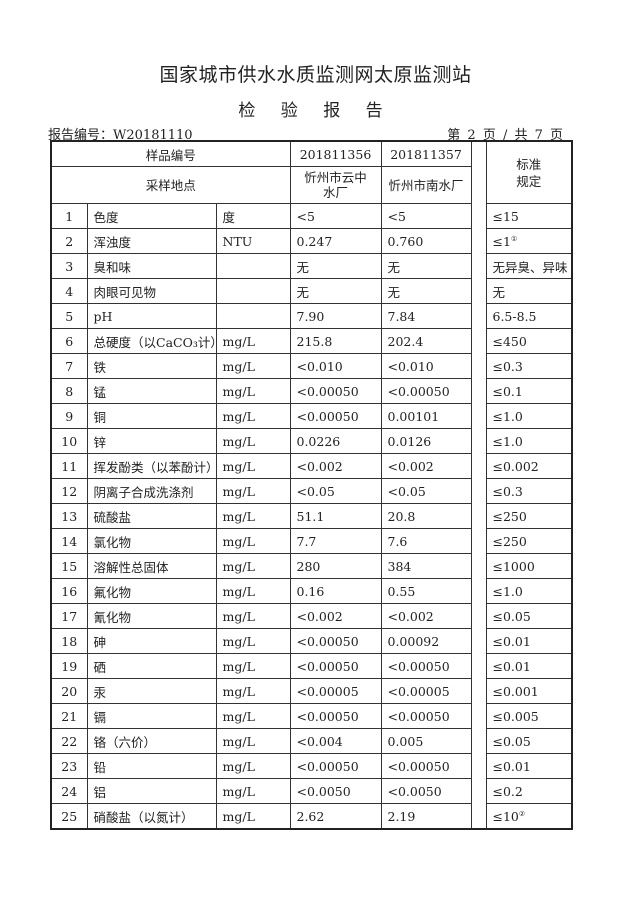  Describe the element at coordinates (529, 391) in the screenshot. I see `standard-value: ≤0.1` at that location.